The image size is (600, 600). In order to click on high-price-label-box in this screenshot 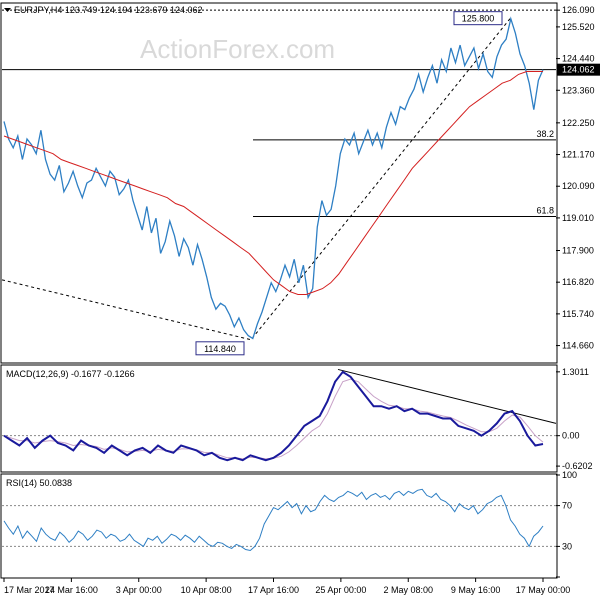, I will do `click(478, 18)`.